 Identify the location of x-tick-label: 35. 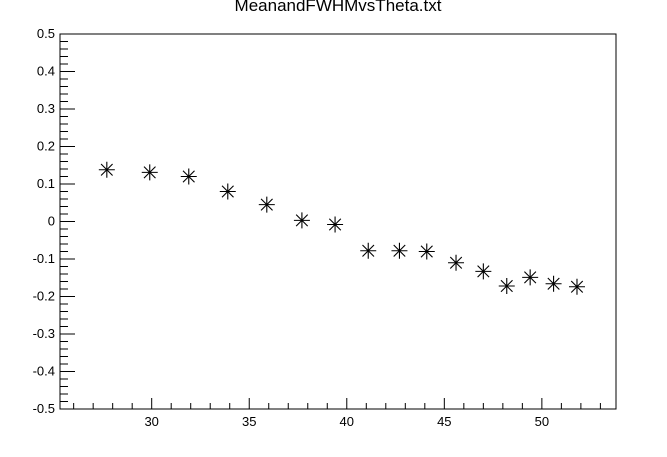
(249, 421).